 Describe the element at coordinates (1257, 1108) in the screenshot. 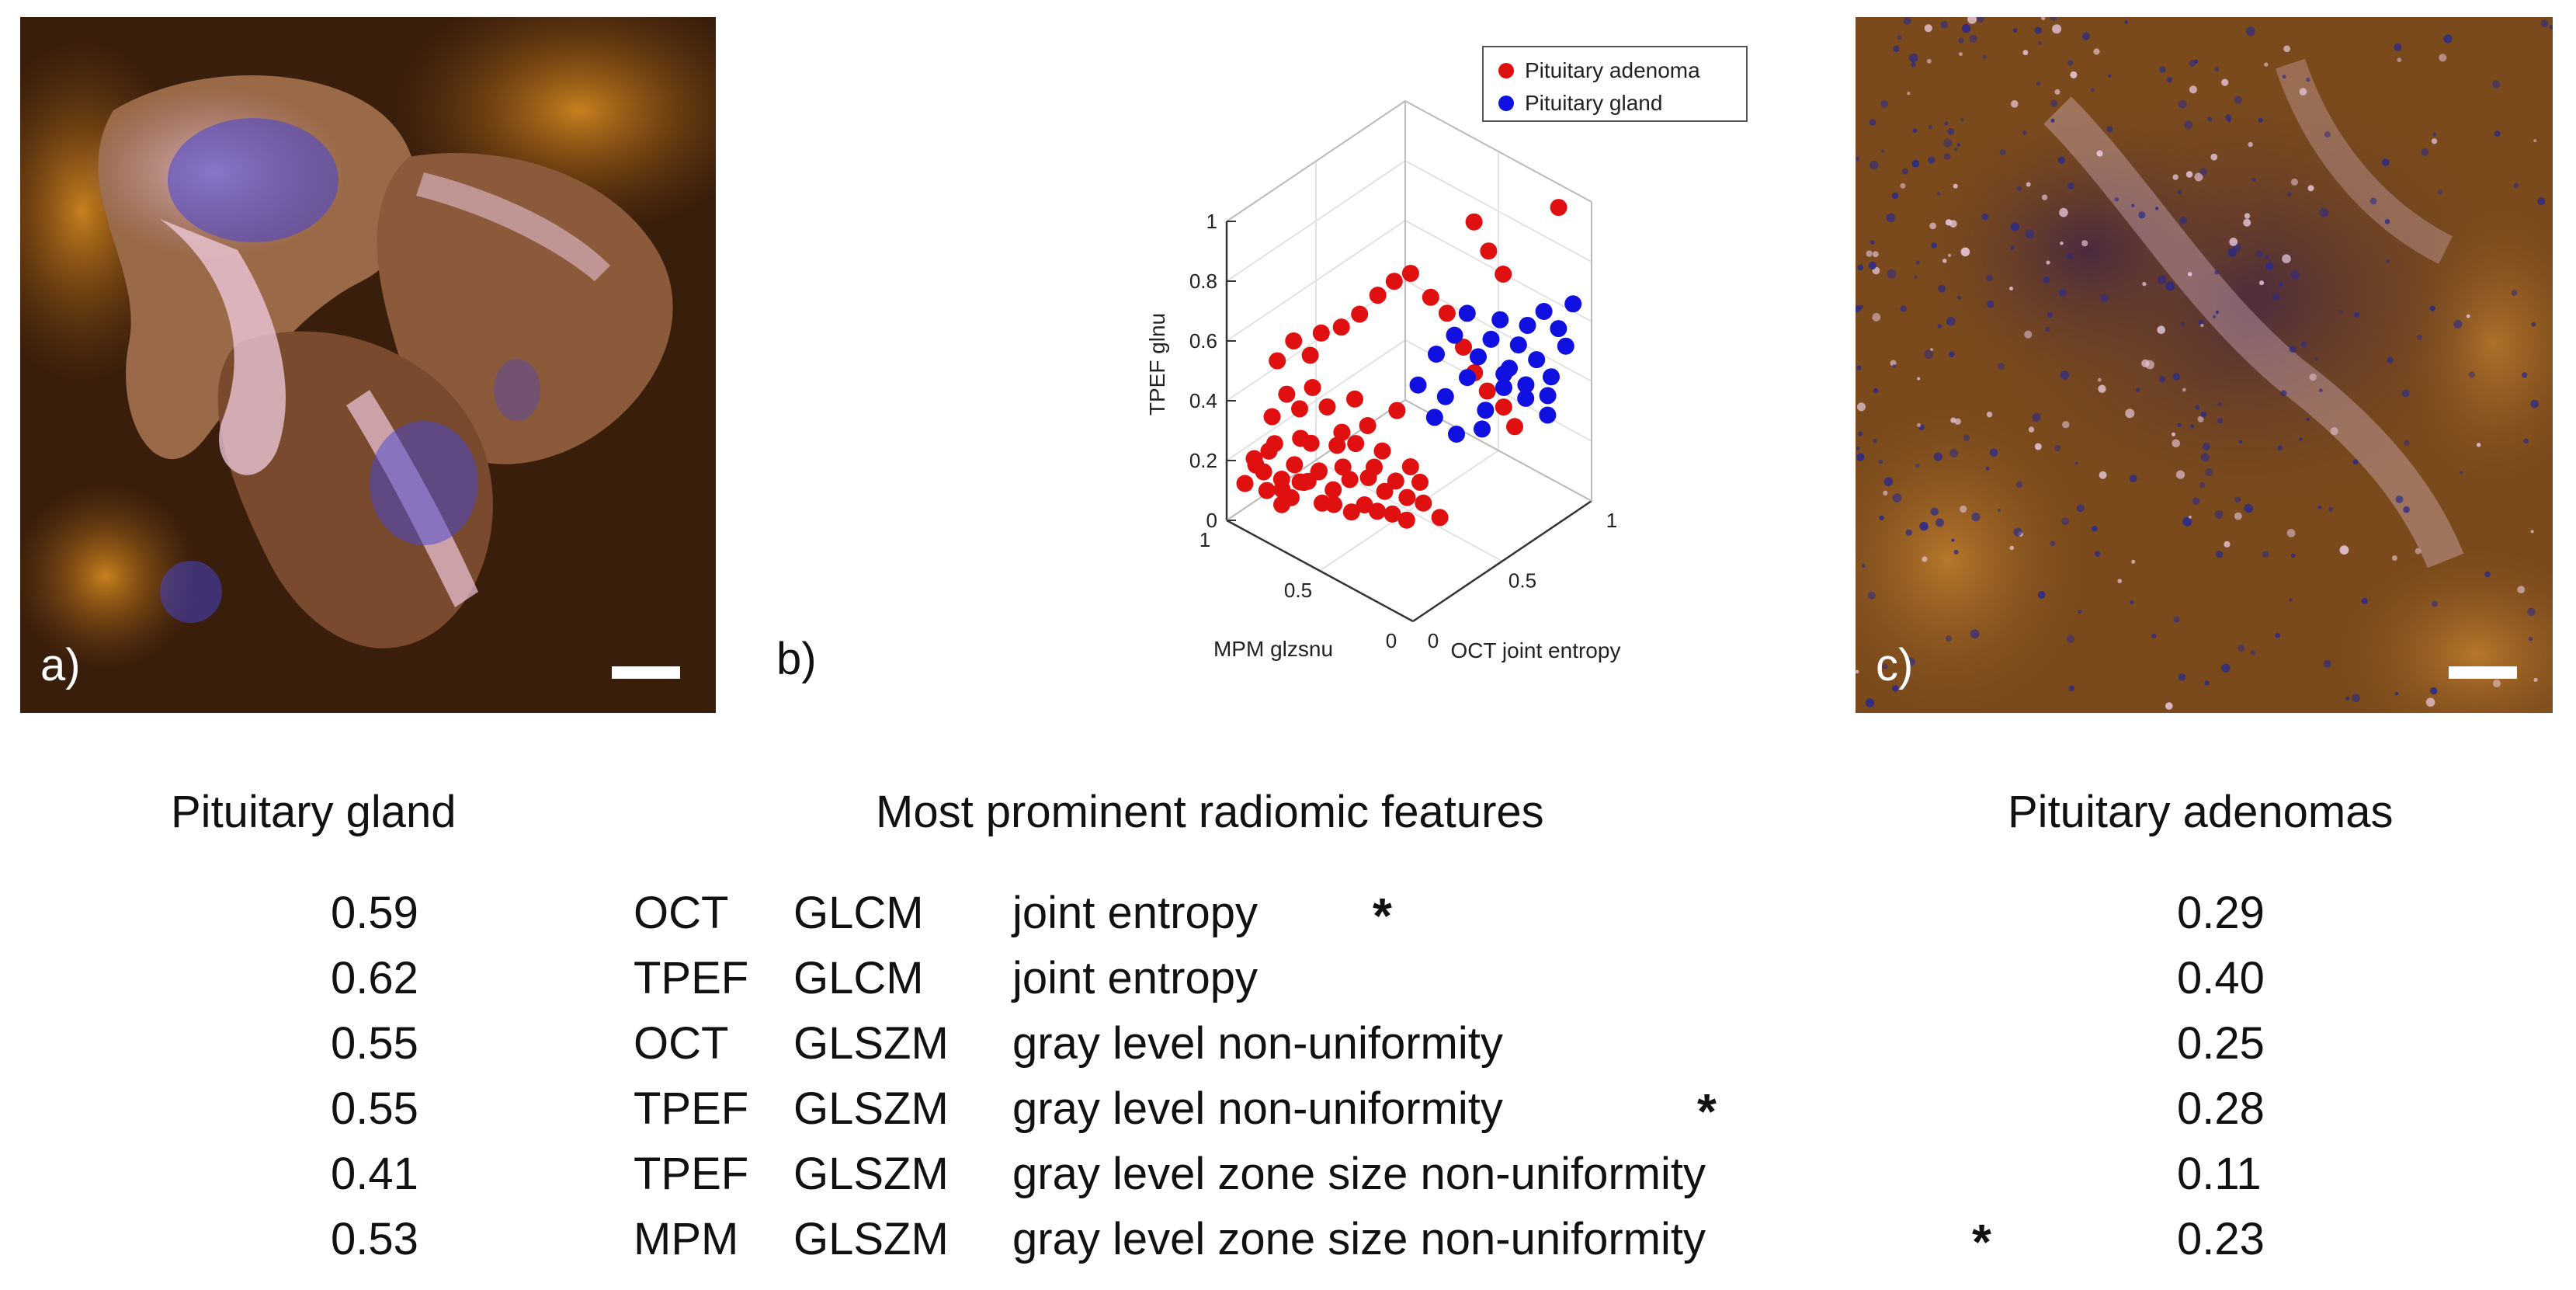

I see `feature-name: gray level non-uniformity` at that location.